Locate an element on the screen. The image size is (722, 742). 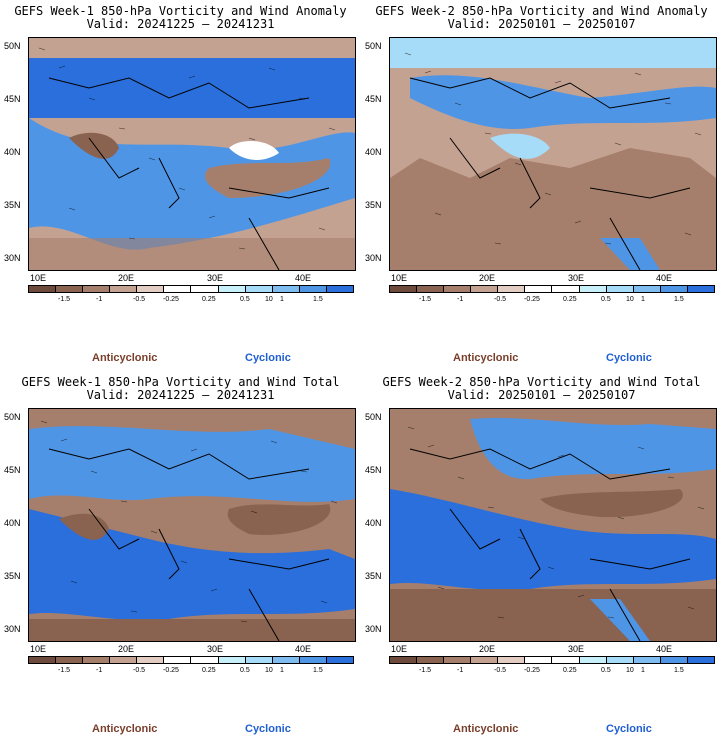
panel-valid-date: Valid: 20241225 – 20241231 is located at coordinates (180, 24).